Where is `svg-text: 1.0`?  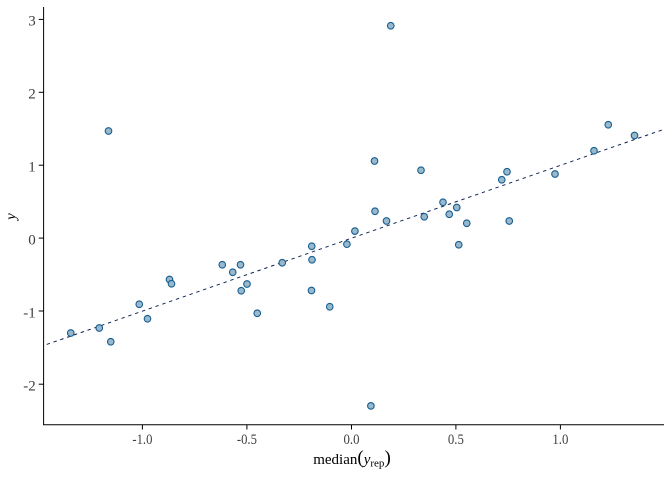 svg-text: 1.0 is located at coordinates (560, 440).